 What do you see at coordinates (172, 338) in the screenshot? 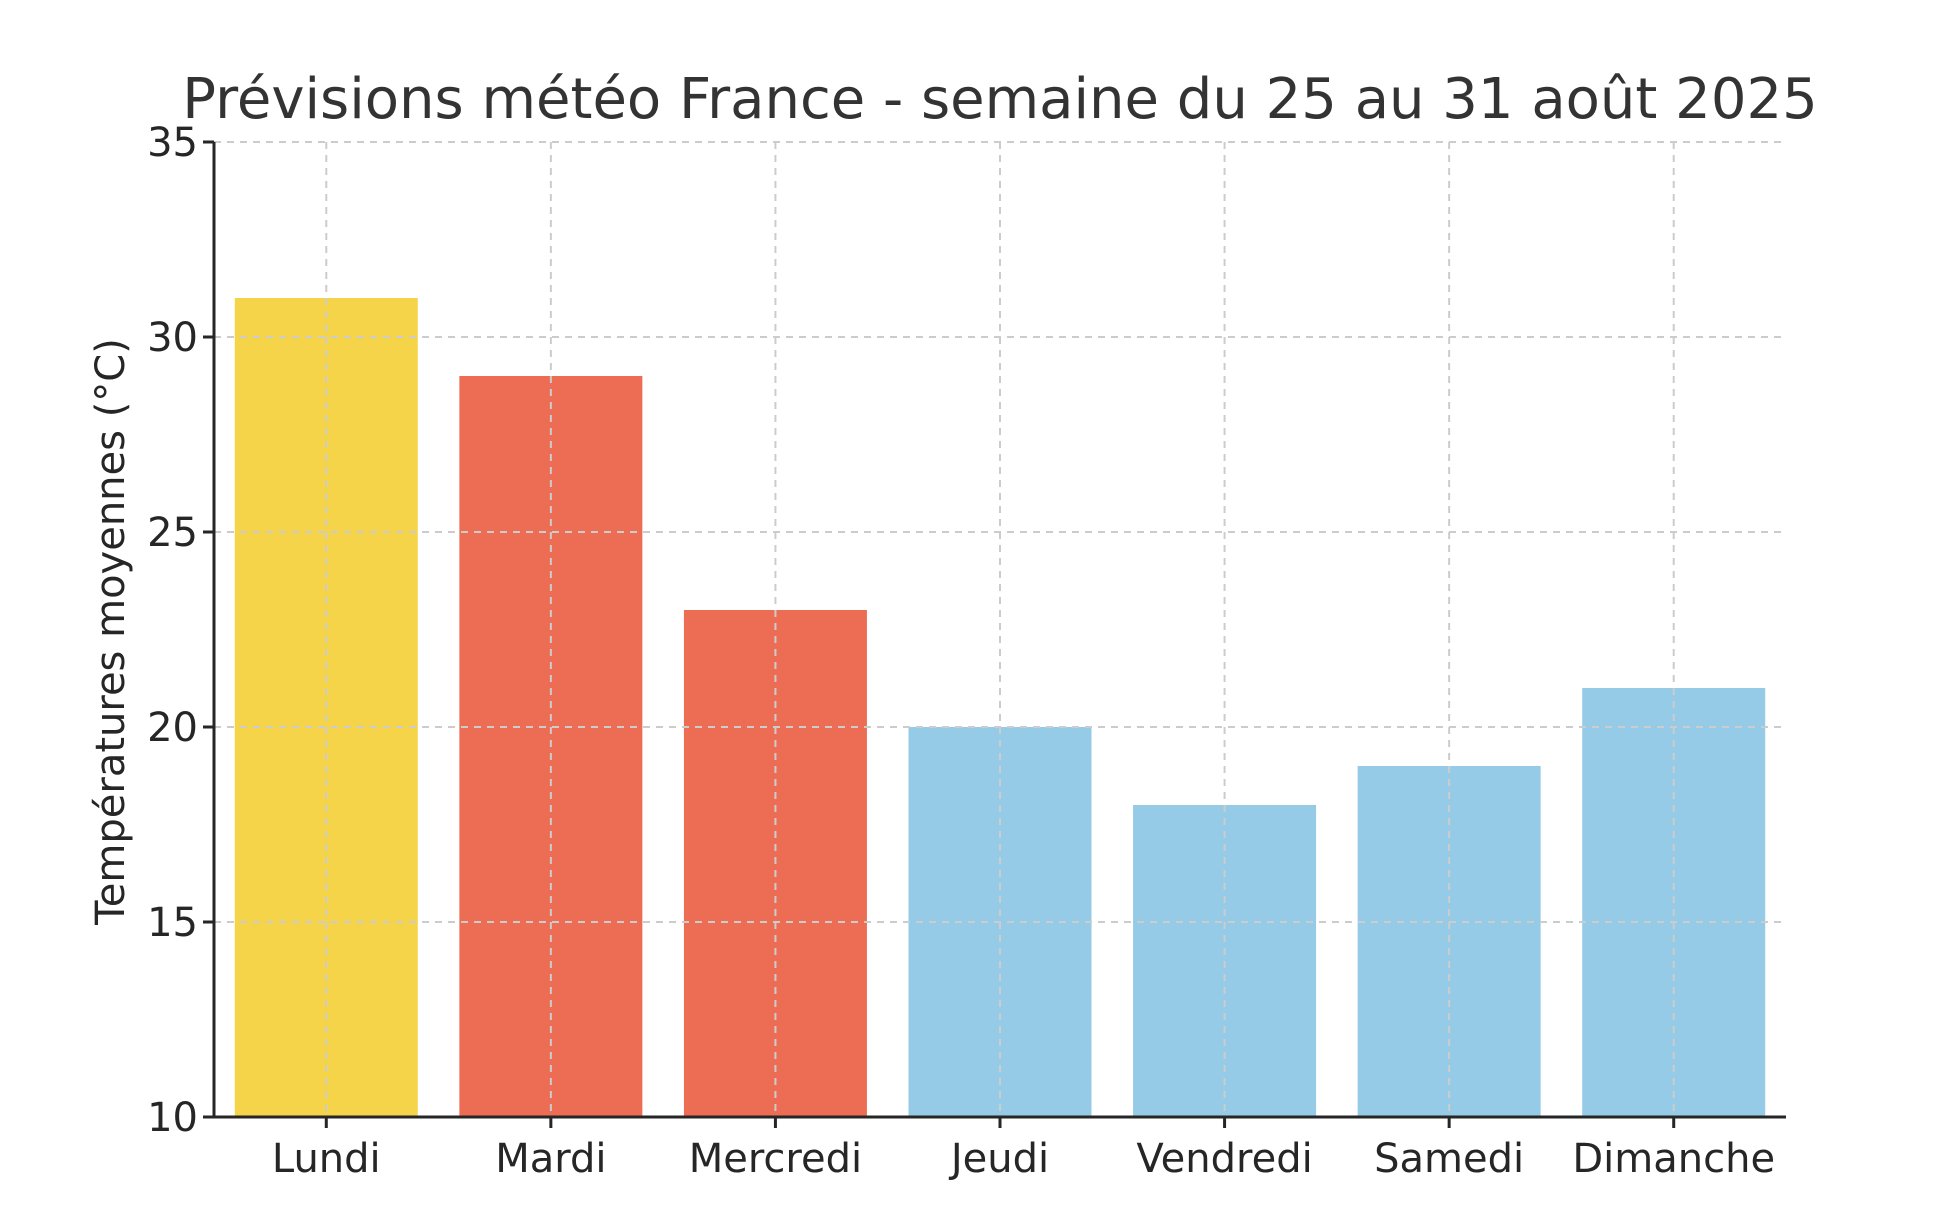
I see `y-tick-label: 30` at bounding box center [172, 338].